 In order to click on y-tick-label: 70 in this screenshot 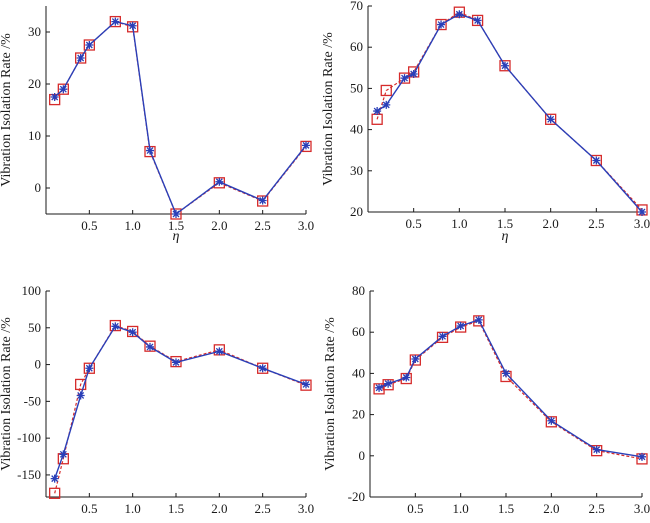, I will do `click(356, 6)`.